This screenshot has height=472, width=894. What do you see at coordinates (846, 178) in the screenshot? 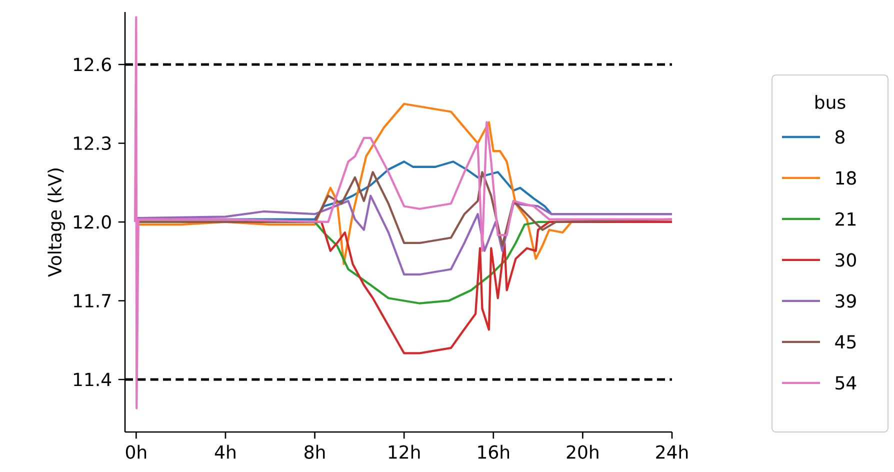
I see `legend-label: 18` at bounding box center [846, 178].